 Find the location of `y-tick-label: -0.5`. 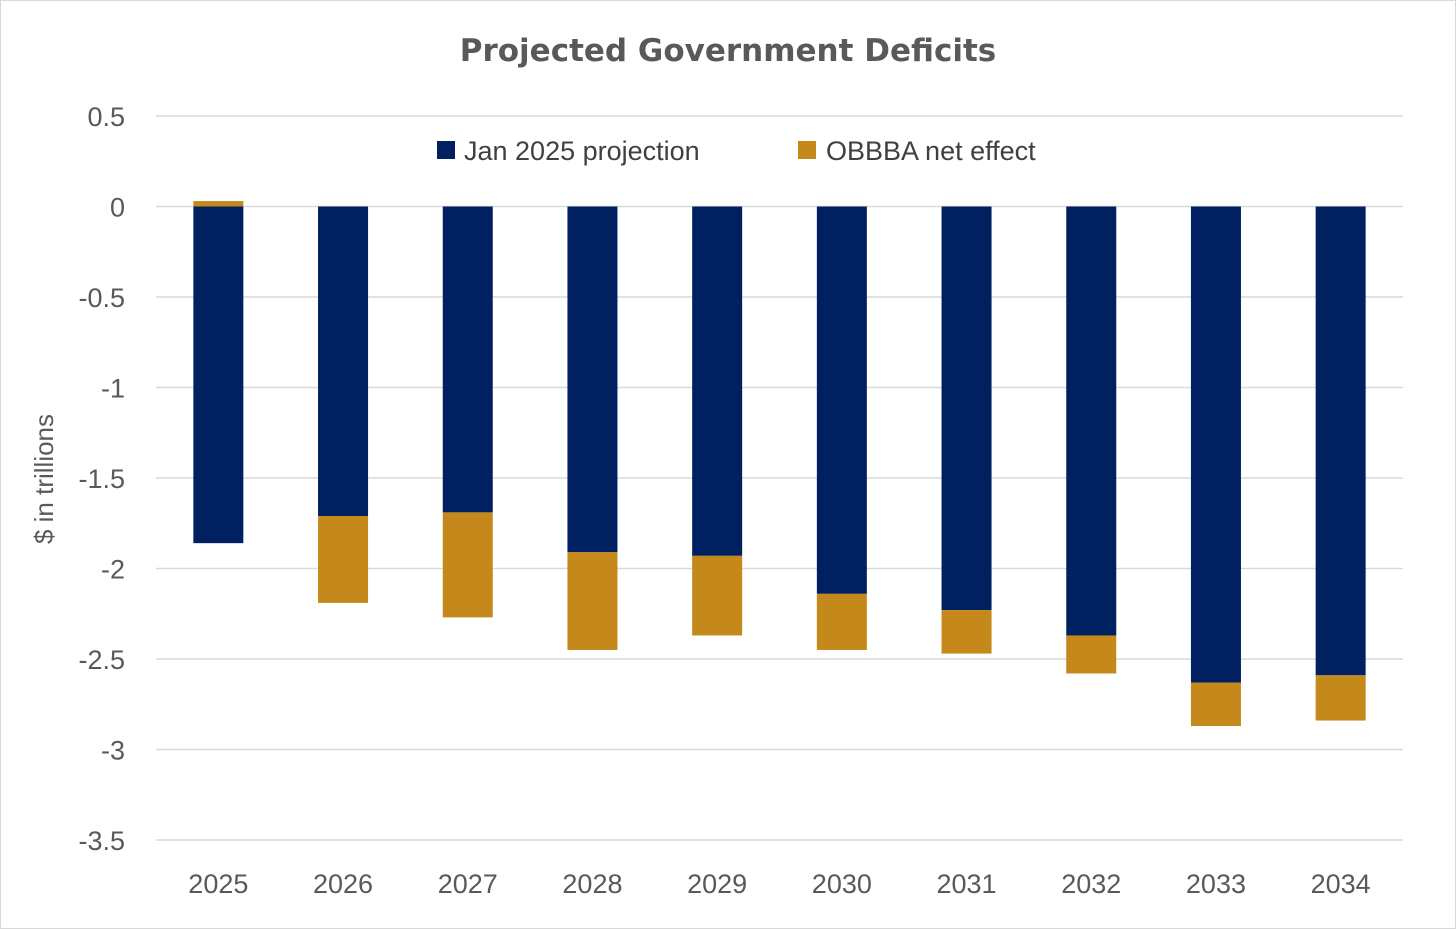

y-tick-label: -0.5 is located at coordinates (101, 298).